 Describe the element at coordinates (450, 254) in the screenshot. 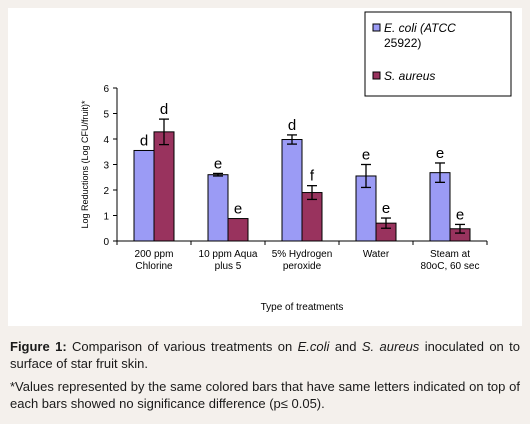

I see `x-tick-label: Steam at` at that location.